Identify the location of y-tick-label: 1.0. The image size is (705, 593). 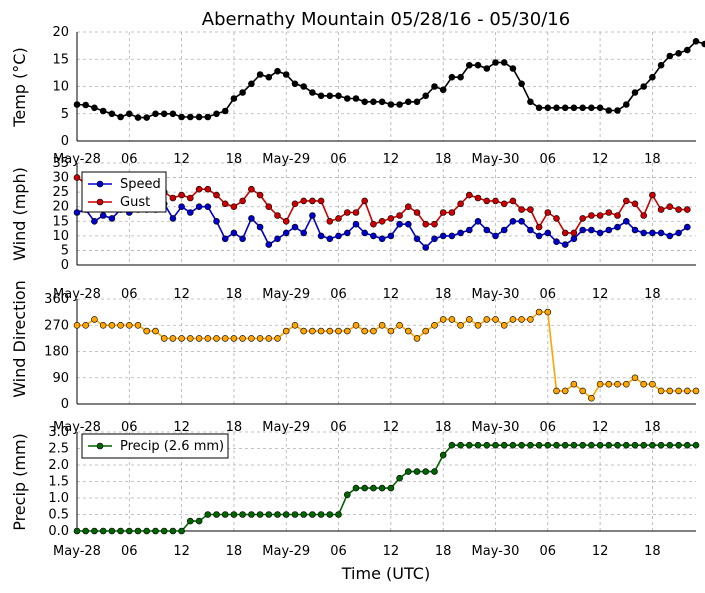
(58, 498).